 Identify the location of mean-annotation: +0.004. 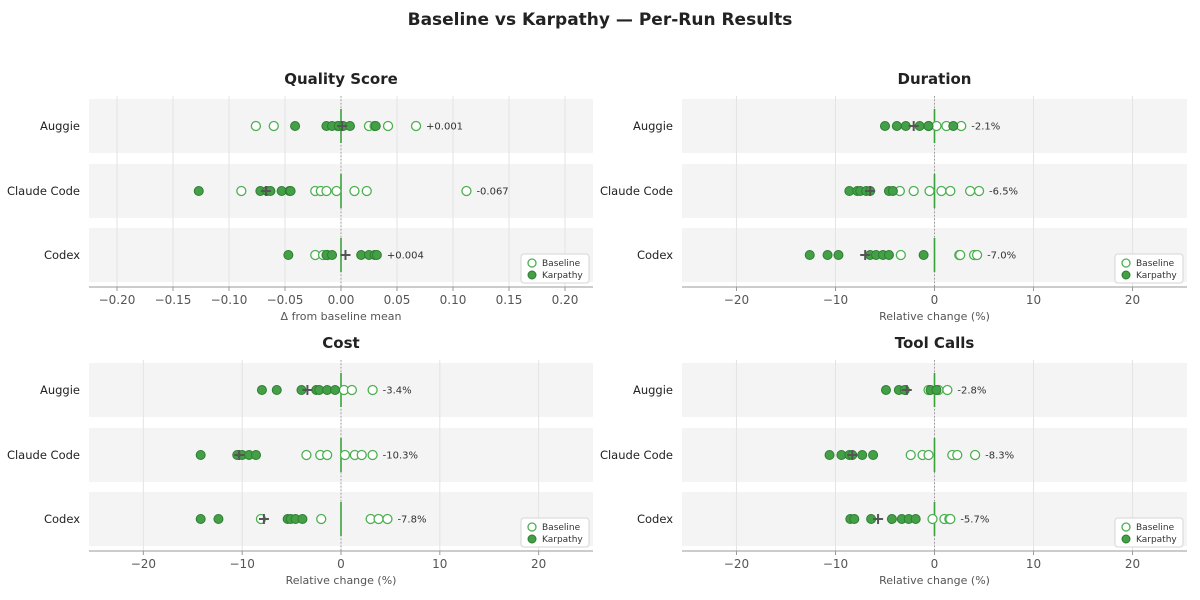
(405, 256).